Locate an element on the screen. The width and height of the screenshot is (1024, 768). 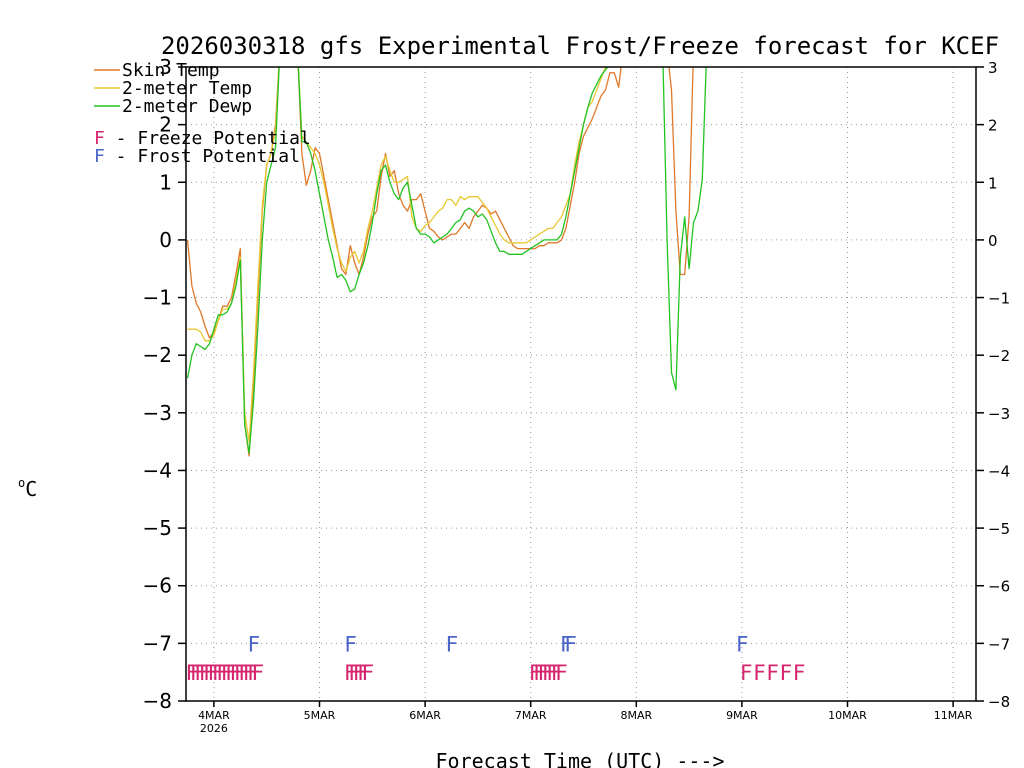
legend-freeze-text: - Freeze Potential is located at coordinates (208, 138).